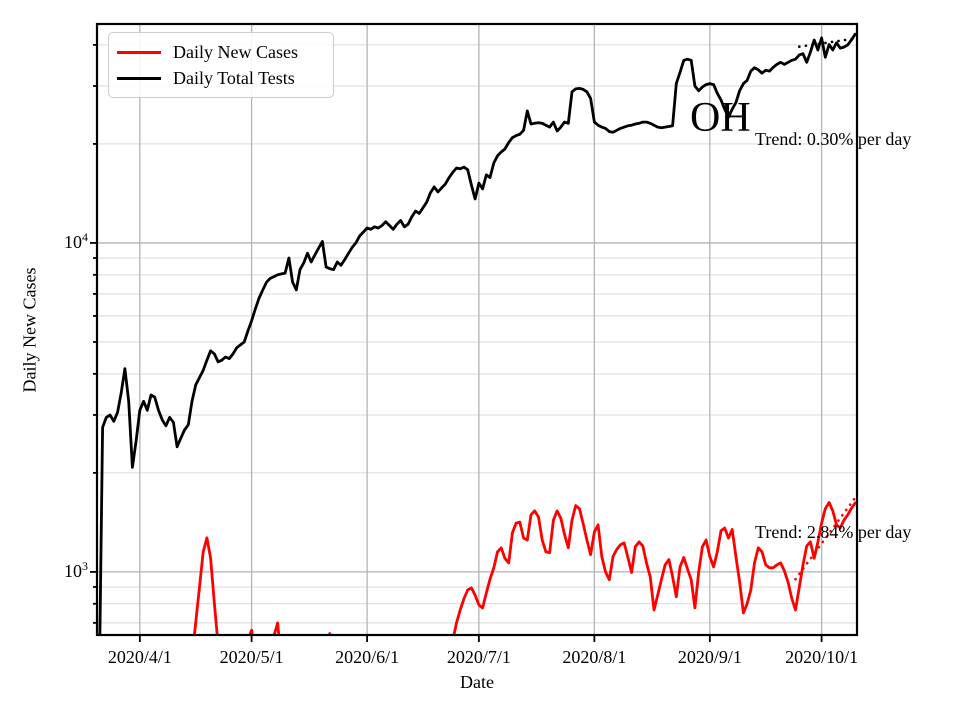 The width and height of the screenshot is (960, 720). I want to click on red-line-swatch-icon, so click(139, 52).